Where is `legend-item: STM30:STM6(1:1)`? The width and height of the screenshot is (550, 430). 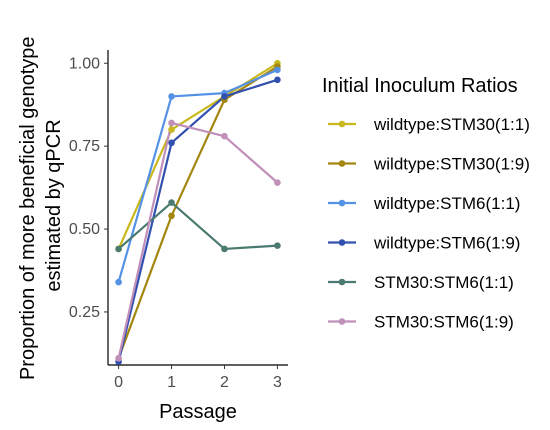 legend-item: STM30:STM6(1:1) is located at coordinates (421, 282).